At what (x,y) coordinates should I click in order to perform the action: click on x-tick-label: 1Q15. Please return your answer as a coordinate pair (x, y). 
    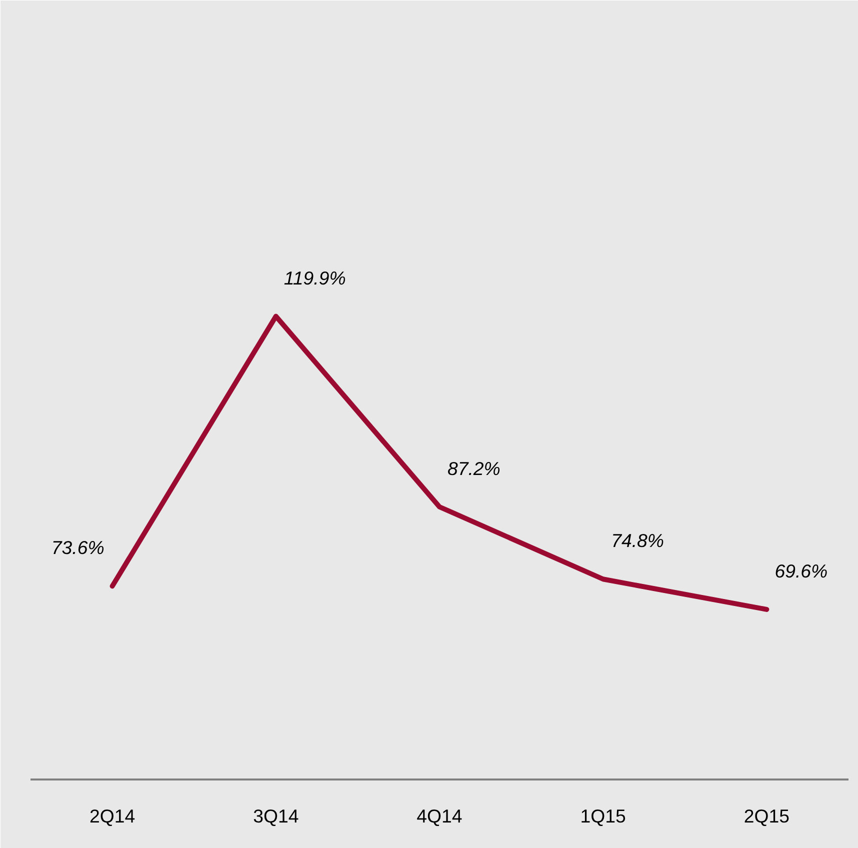
    Looking at the image, I should click on (603, 816).